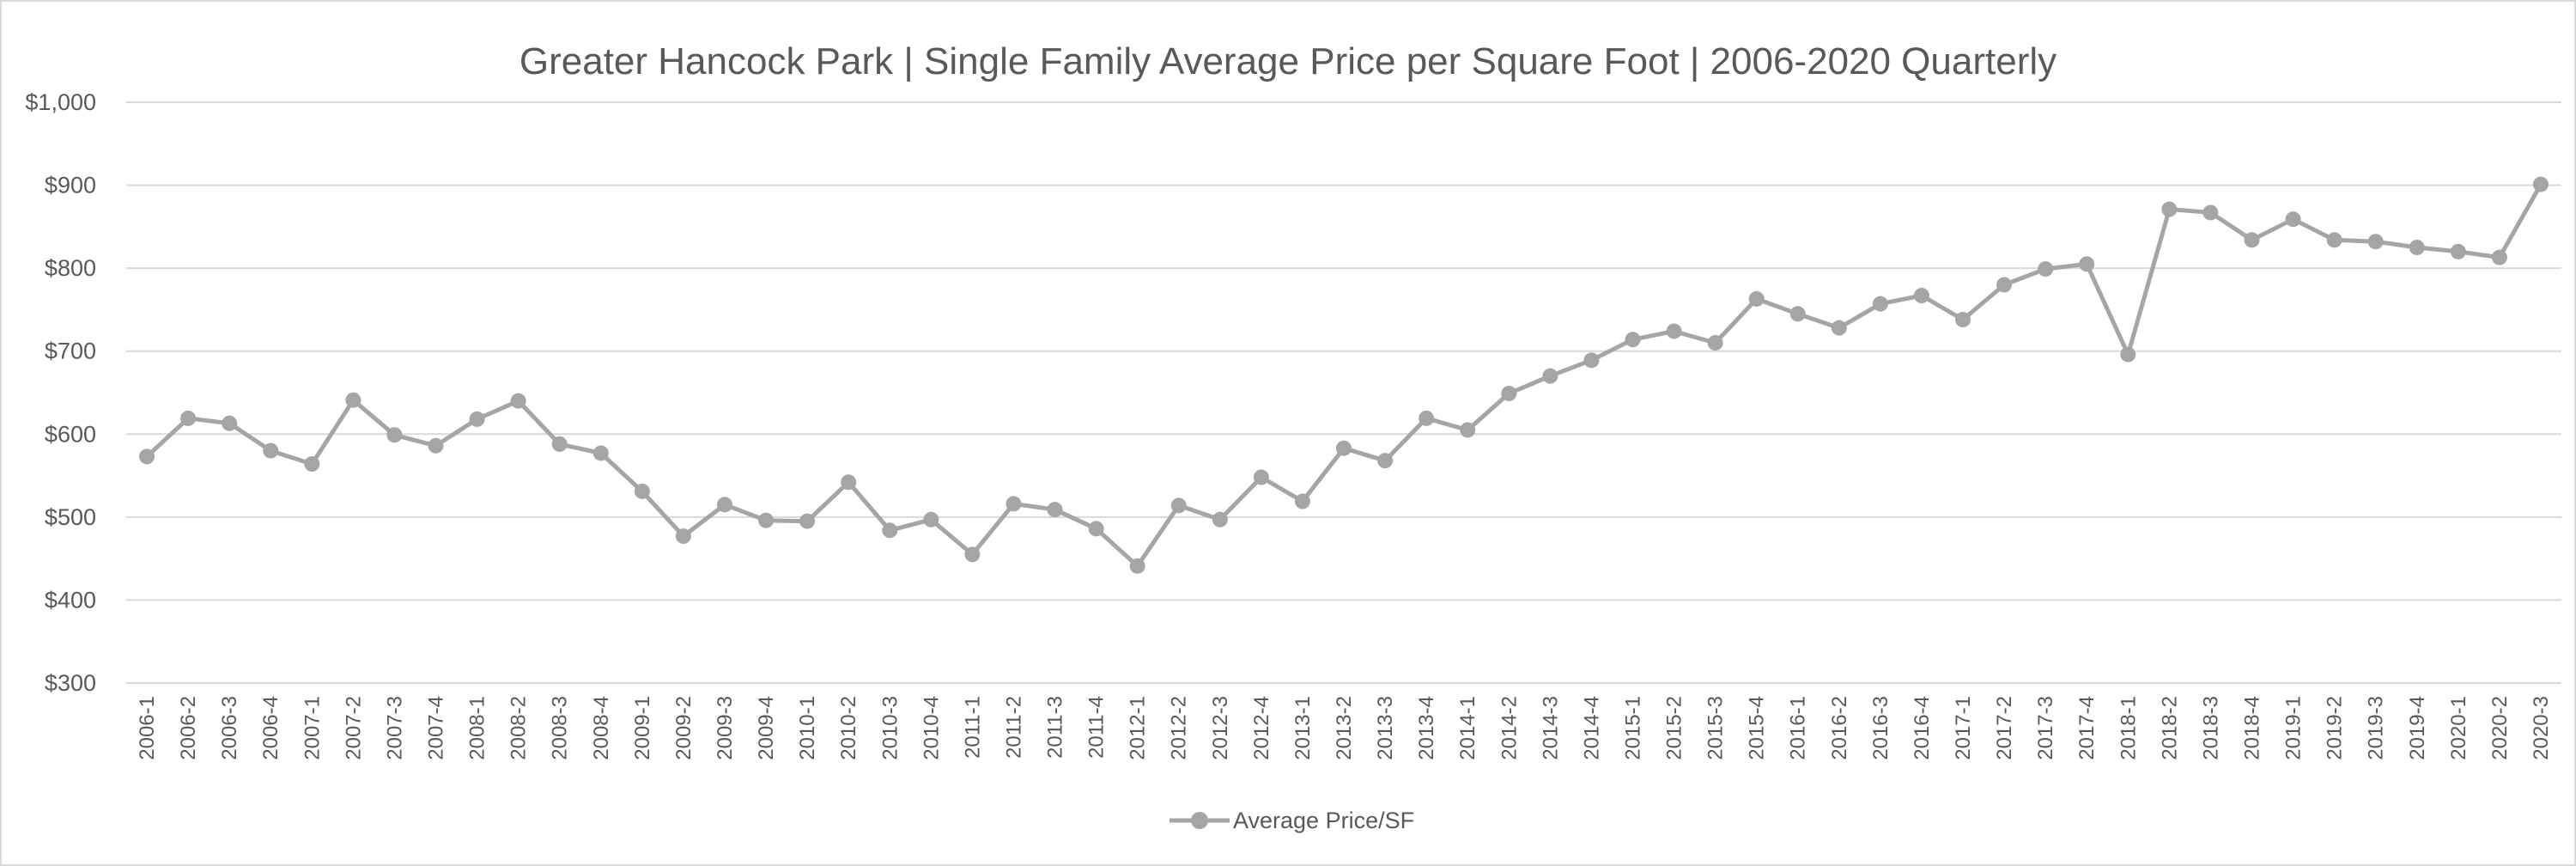 The width and height of the screenshot is (2576, 866). I want to click on x-tick-label: 2008-1, so click(477, 728).